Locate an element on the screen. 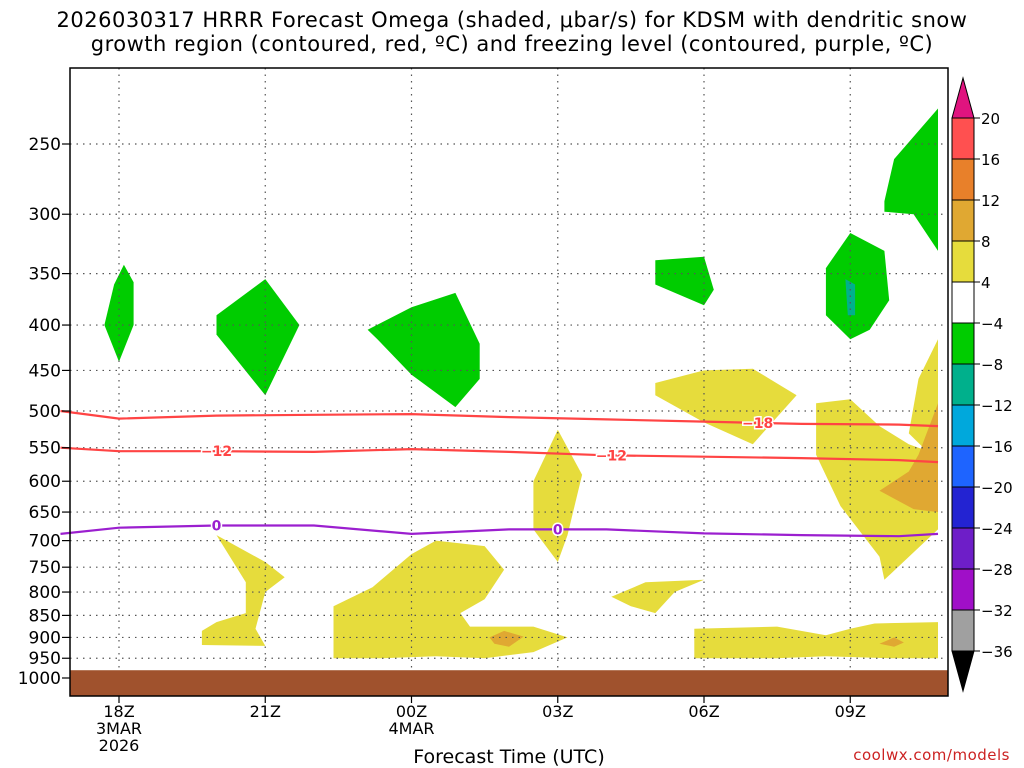 The image size is (1024, 768). contour-layer: −18 −12 0 0 −12 is located at coordinates (499, 474).